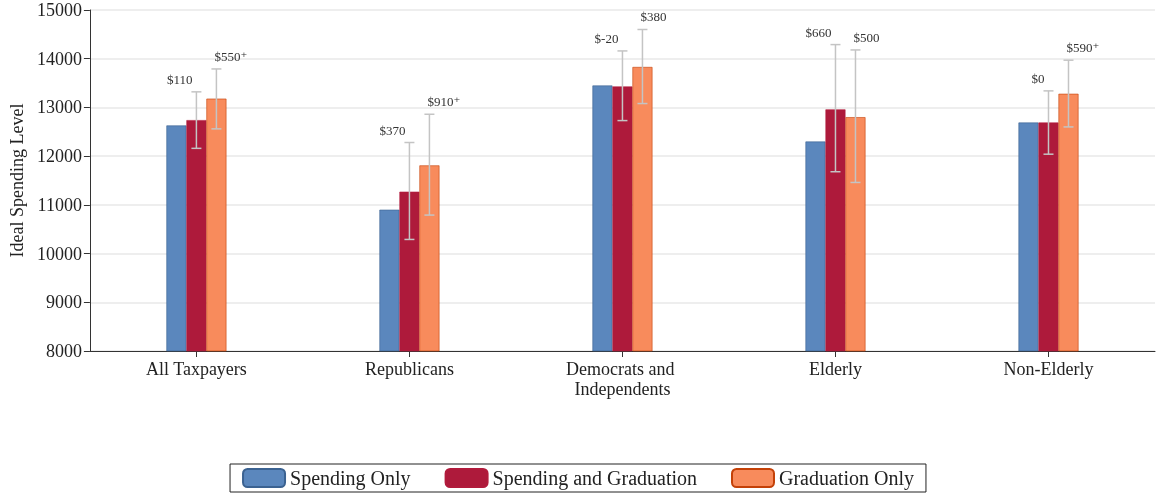  I want to click on legend-label: Spending Only, so click(350, 478).